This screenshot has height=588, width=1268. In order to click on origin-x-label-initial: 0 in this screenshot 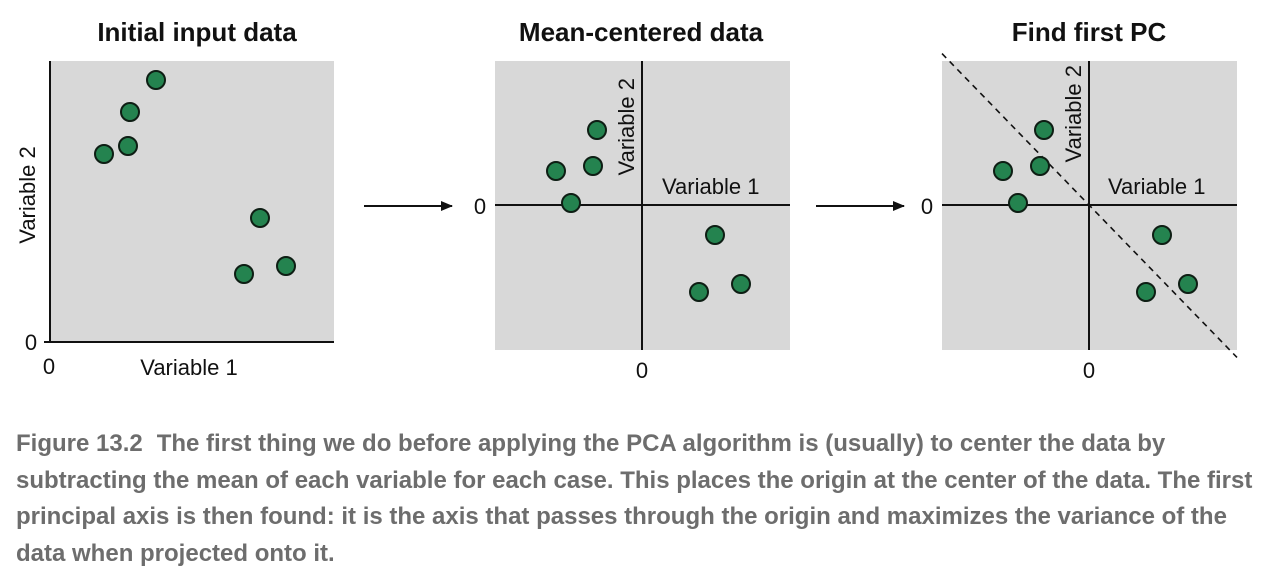, I will do `click(49, 366)`.